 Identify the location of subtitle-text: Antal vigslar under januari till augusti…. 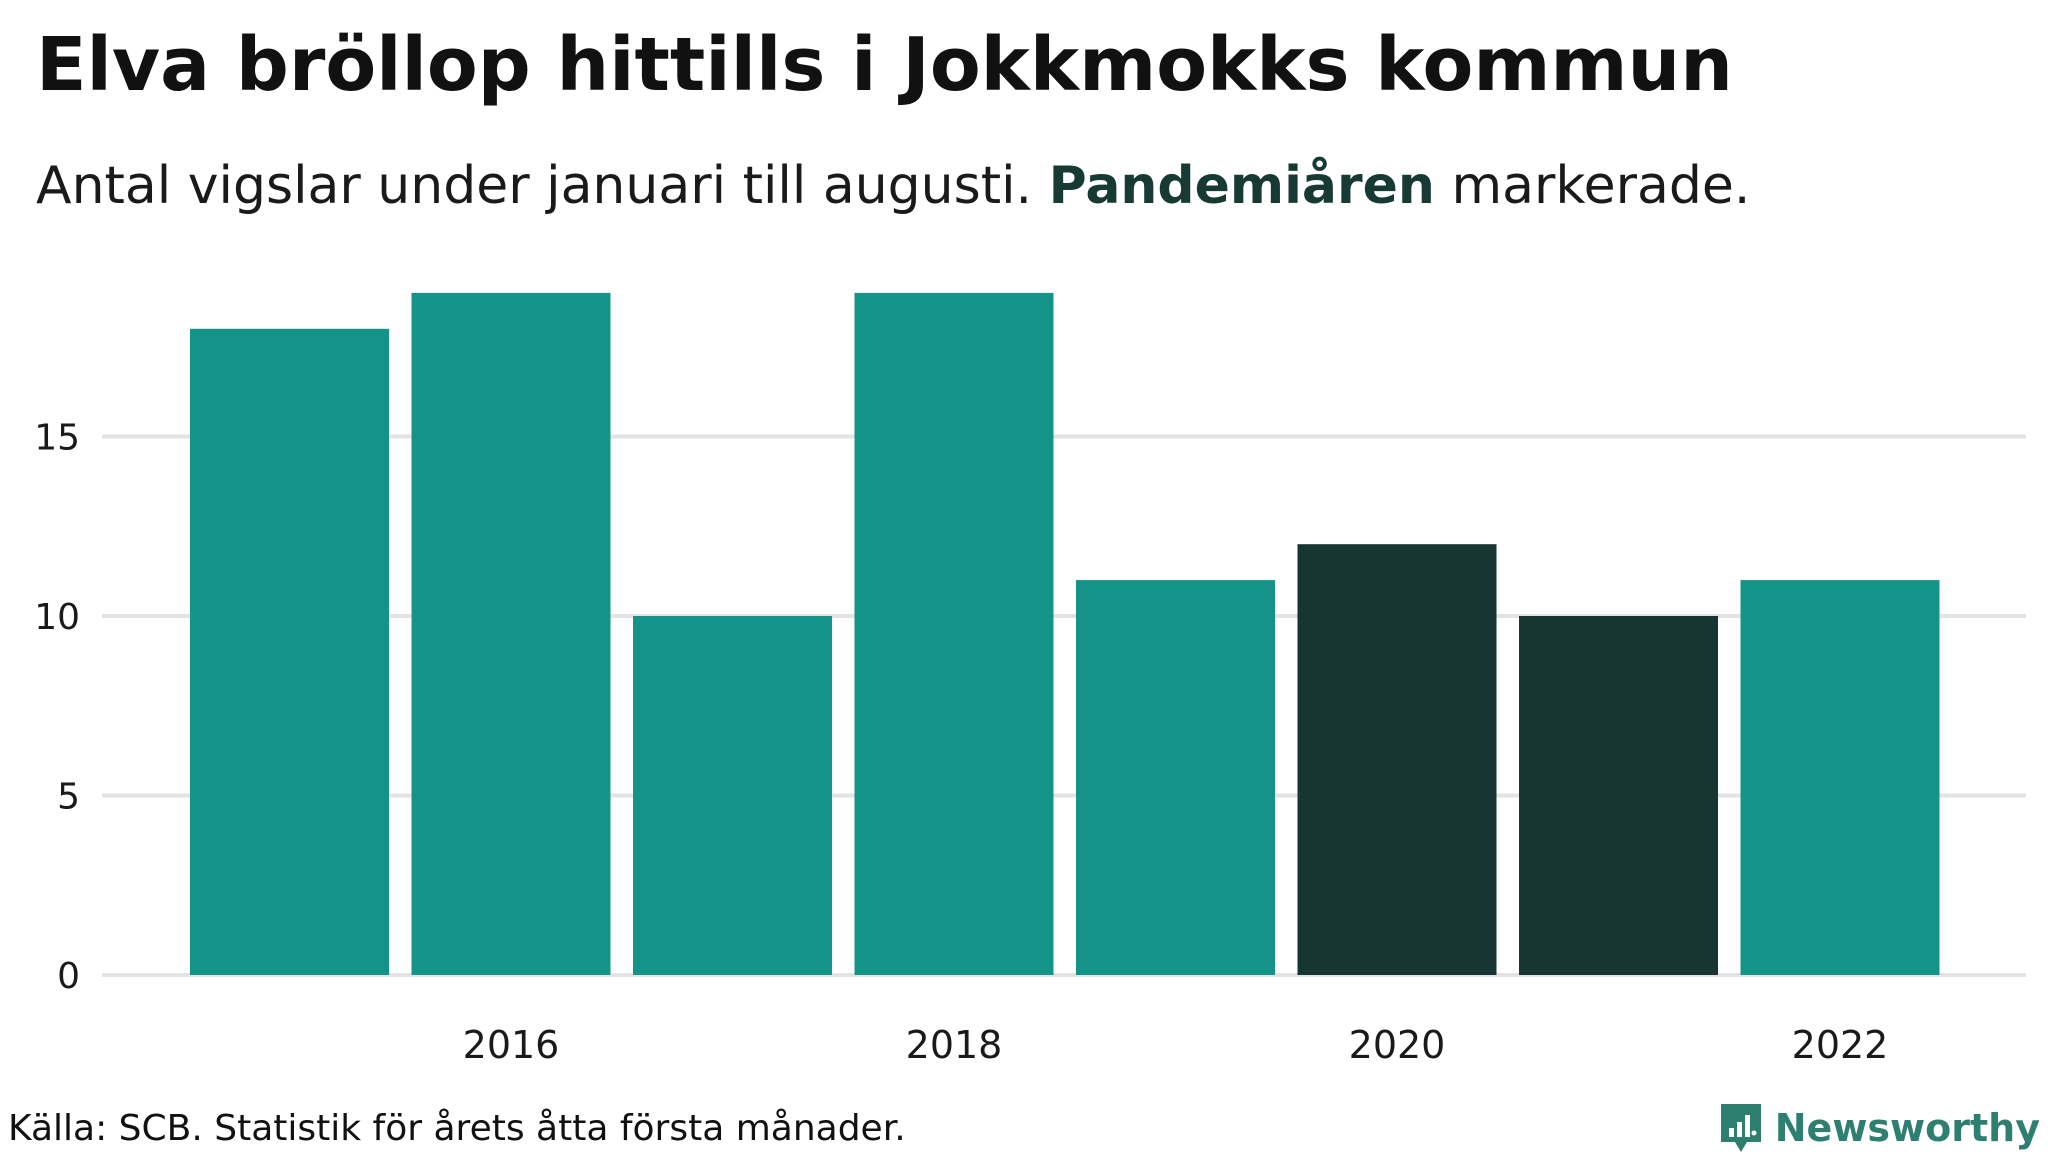
(542, 186).